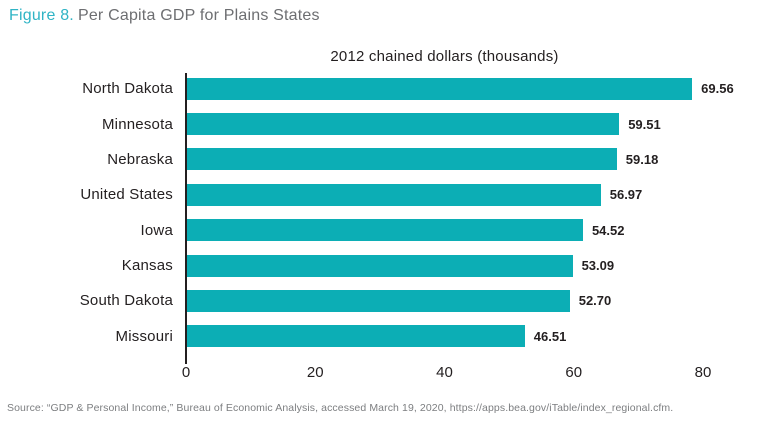  Describe the element at coordinates (127, 89) in the screenshot. I see `category-label: North Dakota` at that location.